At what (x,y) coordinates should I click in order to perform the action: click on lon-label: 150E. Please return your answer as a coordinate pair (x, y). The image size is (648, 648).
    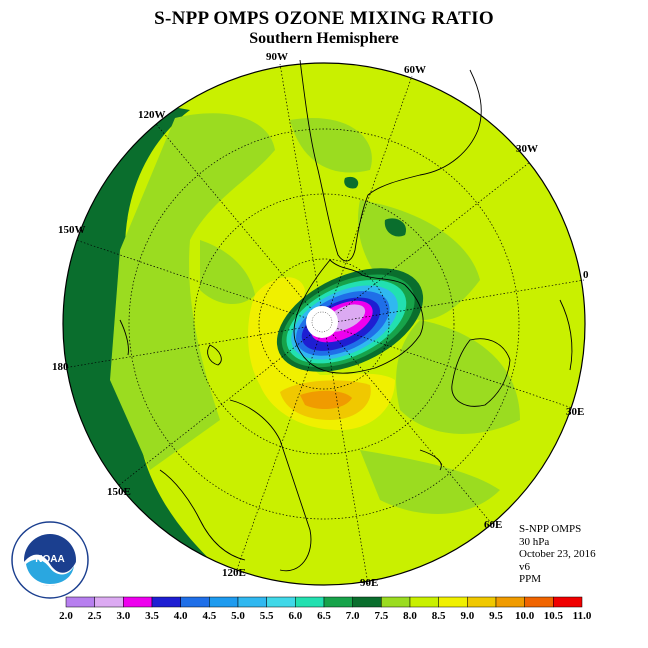
    Looking at the image, I should click on (119, 492).